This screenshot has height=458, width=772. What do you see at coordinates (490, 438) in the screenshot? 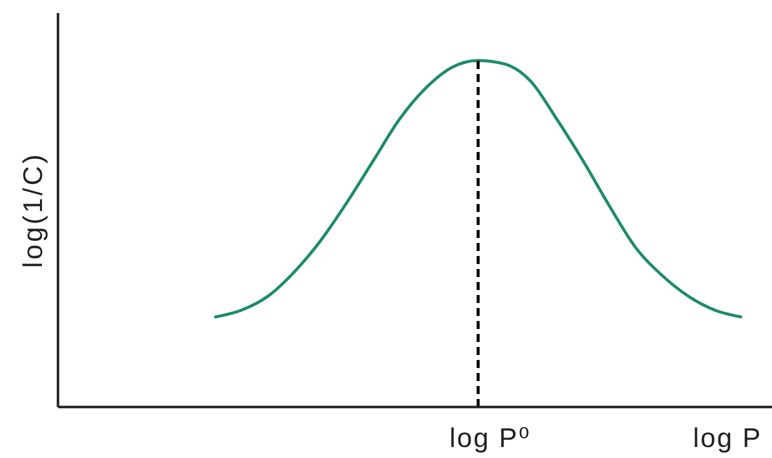
I see `text: log P⁰` at bounding box center [490, 438].